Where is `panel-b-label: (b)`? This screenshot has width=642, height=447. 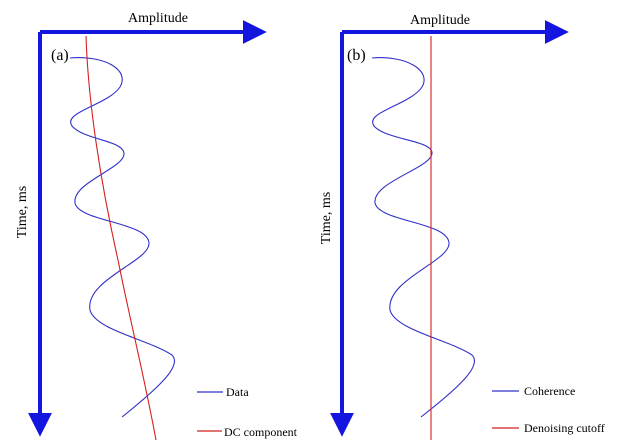 panel-b-label: (b) is located at coordinates (356, 55).